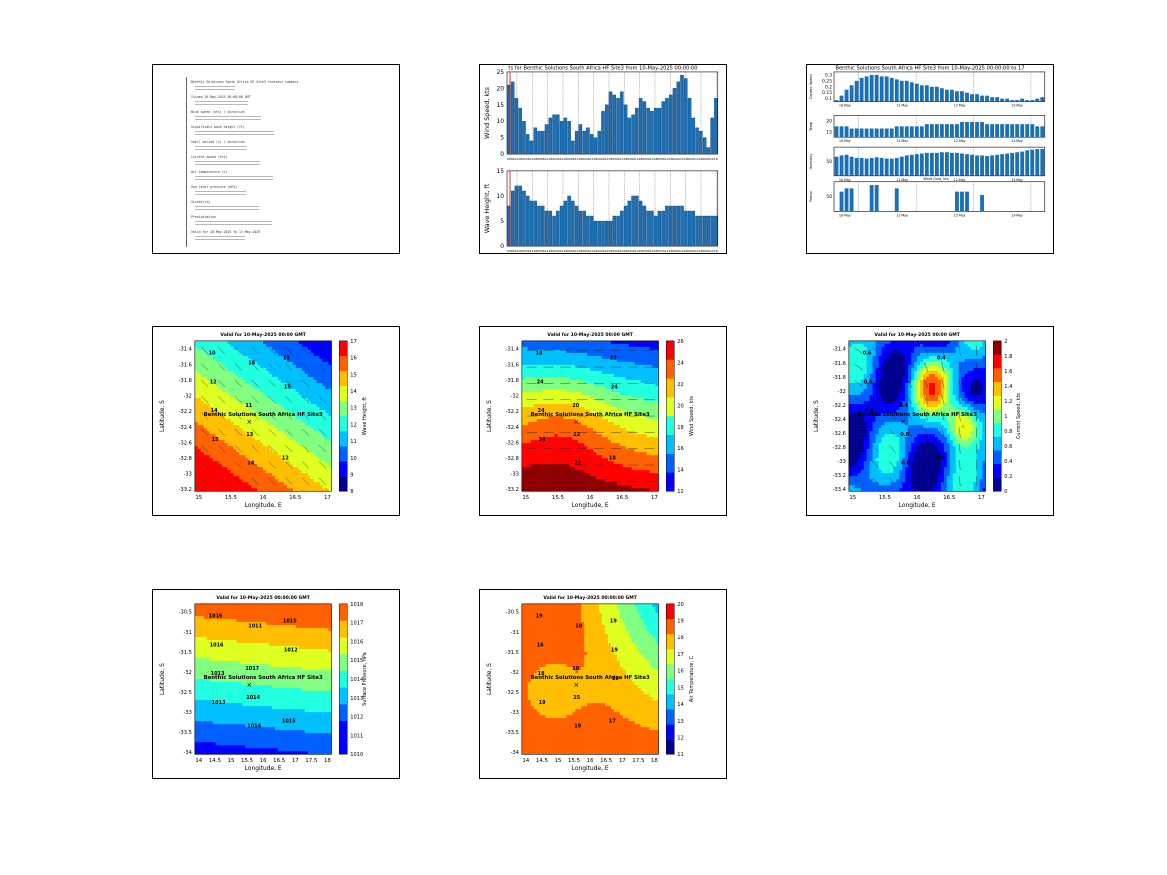 The width and height of the screenshot is (1167, 875). What do you see at coordinates (539, 159) in the screenshot?
I see `time-tick-label: 00` at bounding box center [539, 159].